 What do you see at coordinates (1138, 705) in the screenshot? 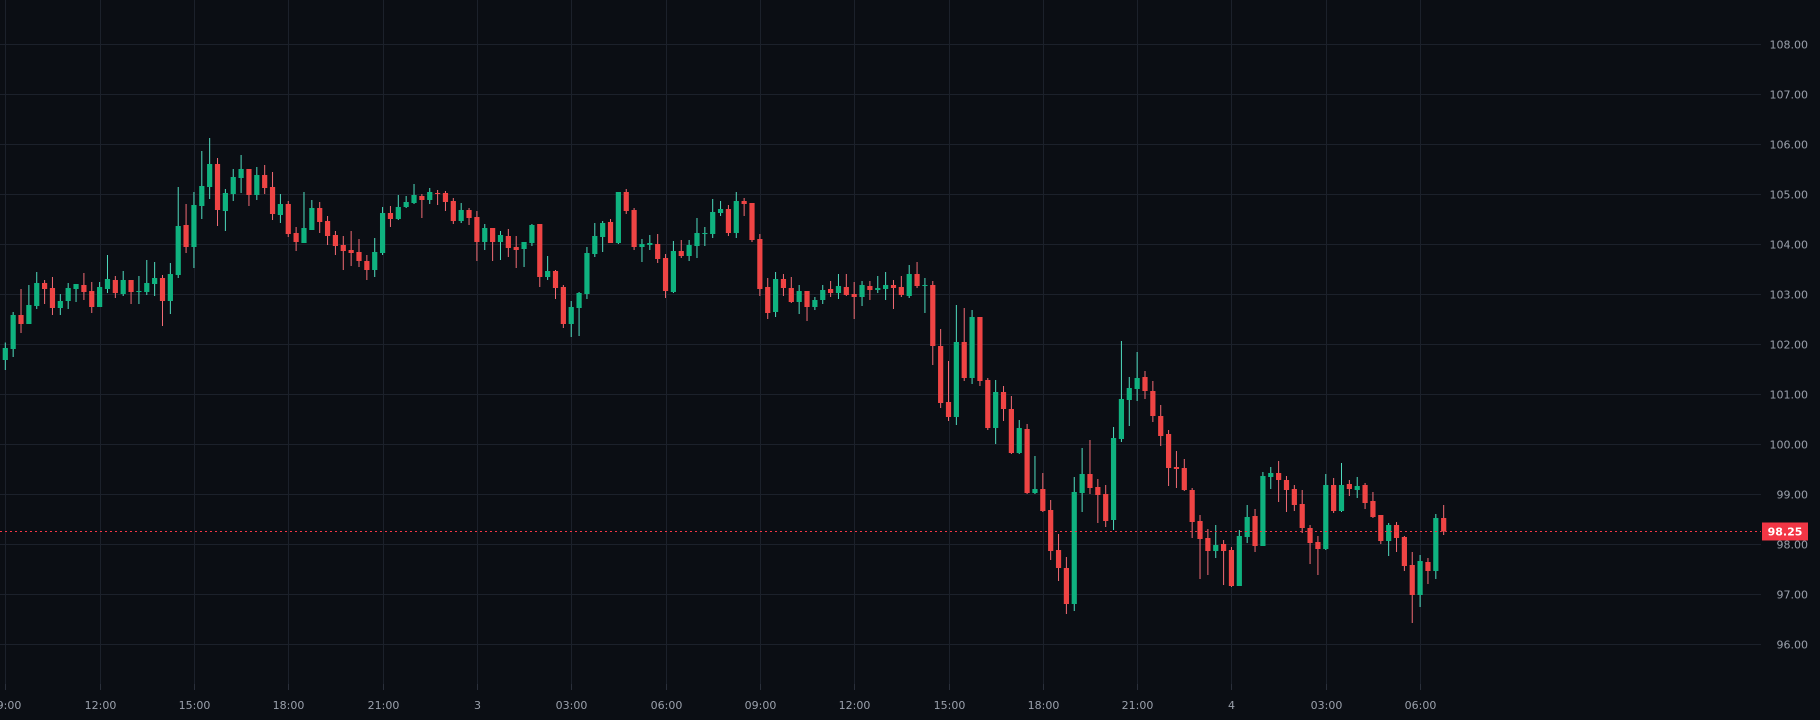
I see `time-tick-label: 21:00` at bounding box center [1138, 705].